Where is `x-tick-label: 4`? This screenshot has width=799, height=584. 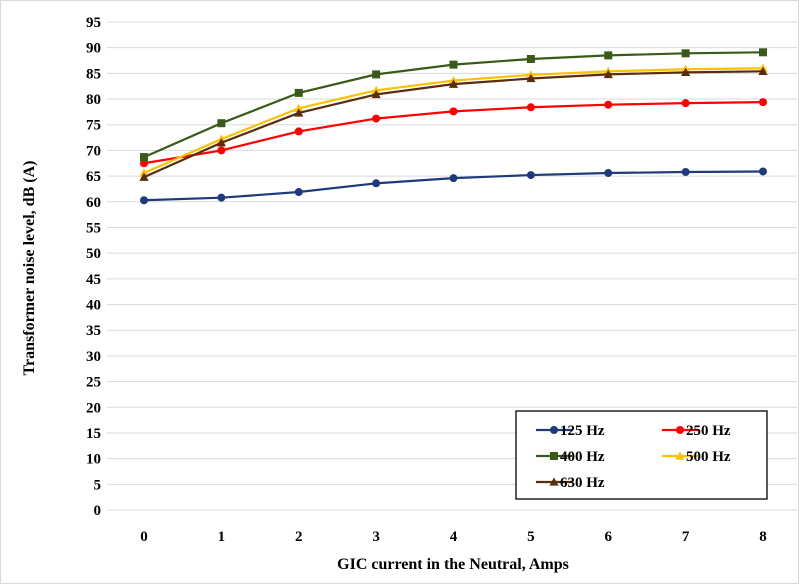
x-tick-label: 4 is located at coordinates (454, 537).